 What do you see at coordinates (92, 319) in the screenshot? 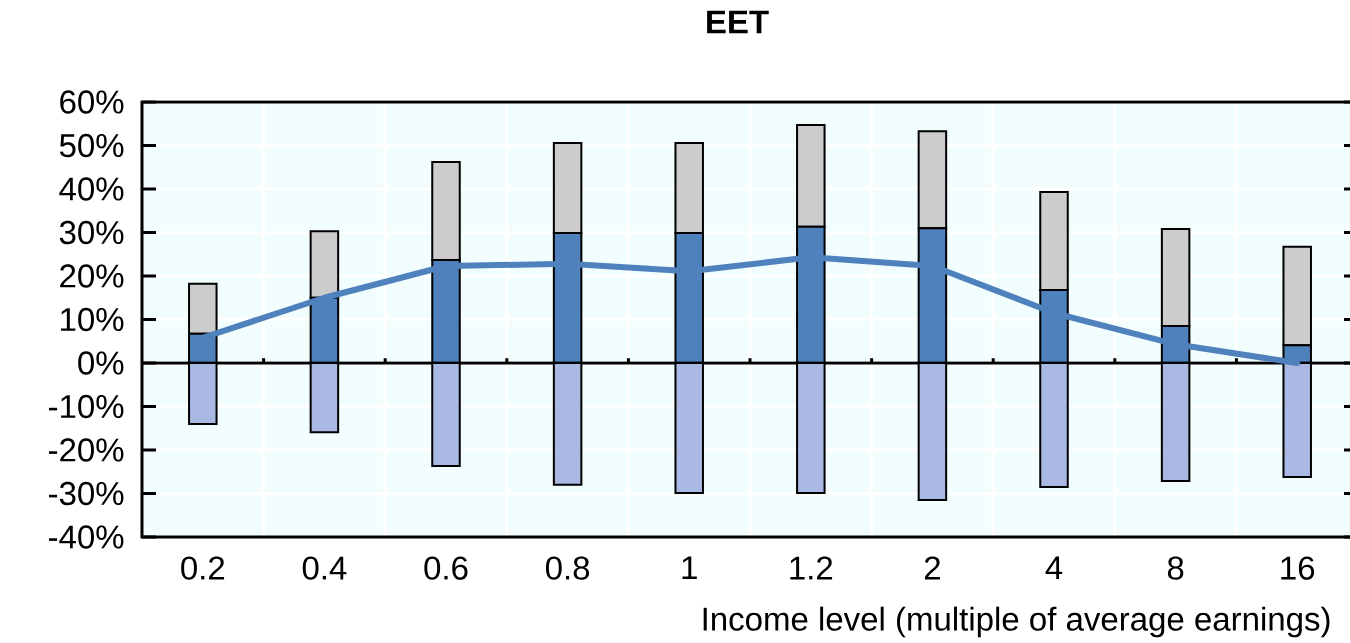
I see `y-tick-label: 10%` at bounding box center [92, 319].